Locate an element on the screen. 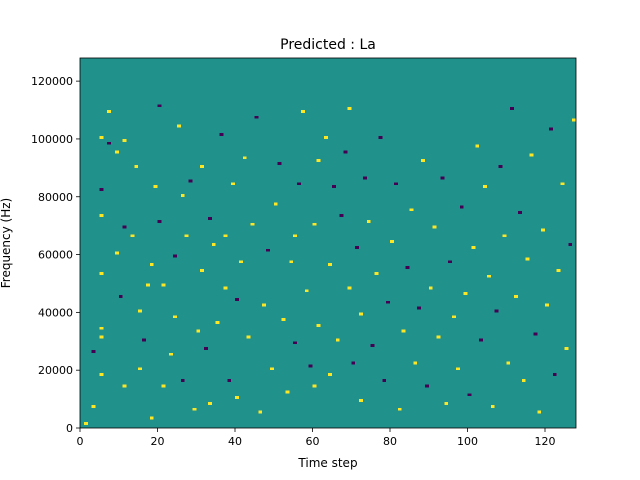  chart-title: Predicted : La is located at coordinates (328, 45).